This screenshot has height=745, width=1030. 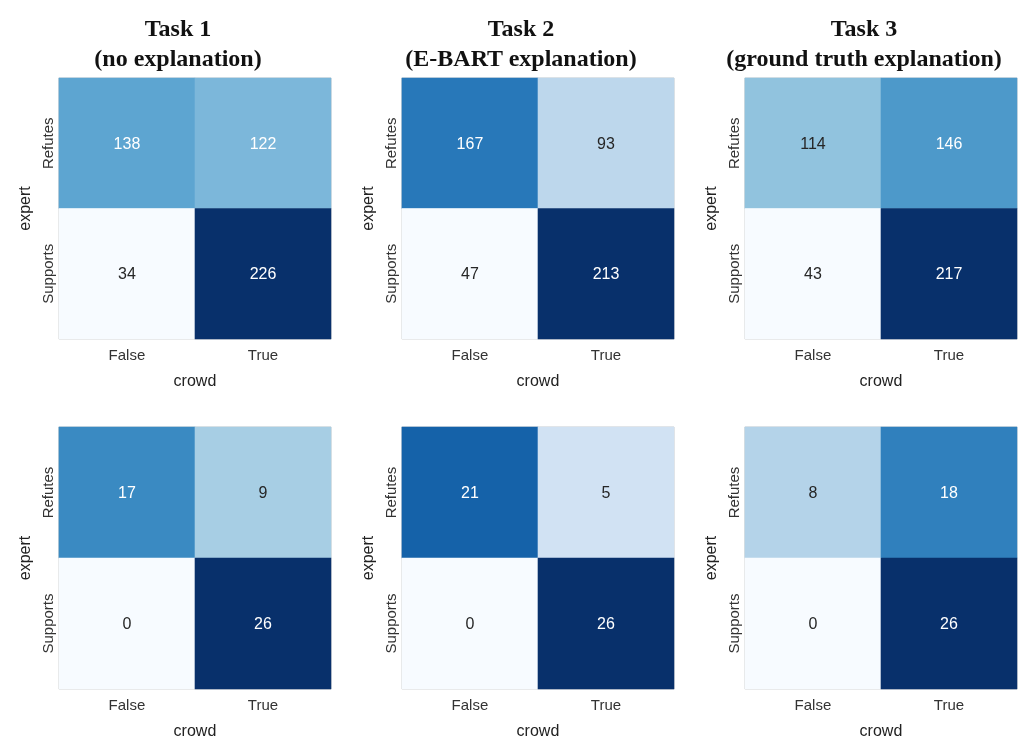 What do you see at coordinates (470, 143) in the screenshot?
I see `data-label: 167` at bounding box center [470, 143].